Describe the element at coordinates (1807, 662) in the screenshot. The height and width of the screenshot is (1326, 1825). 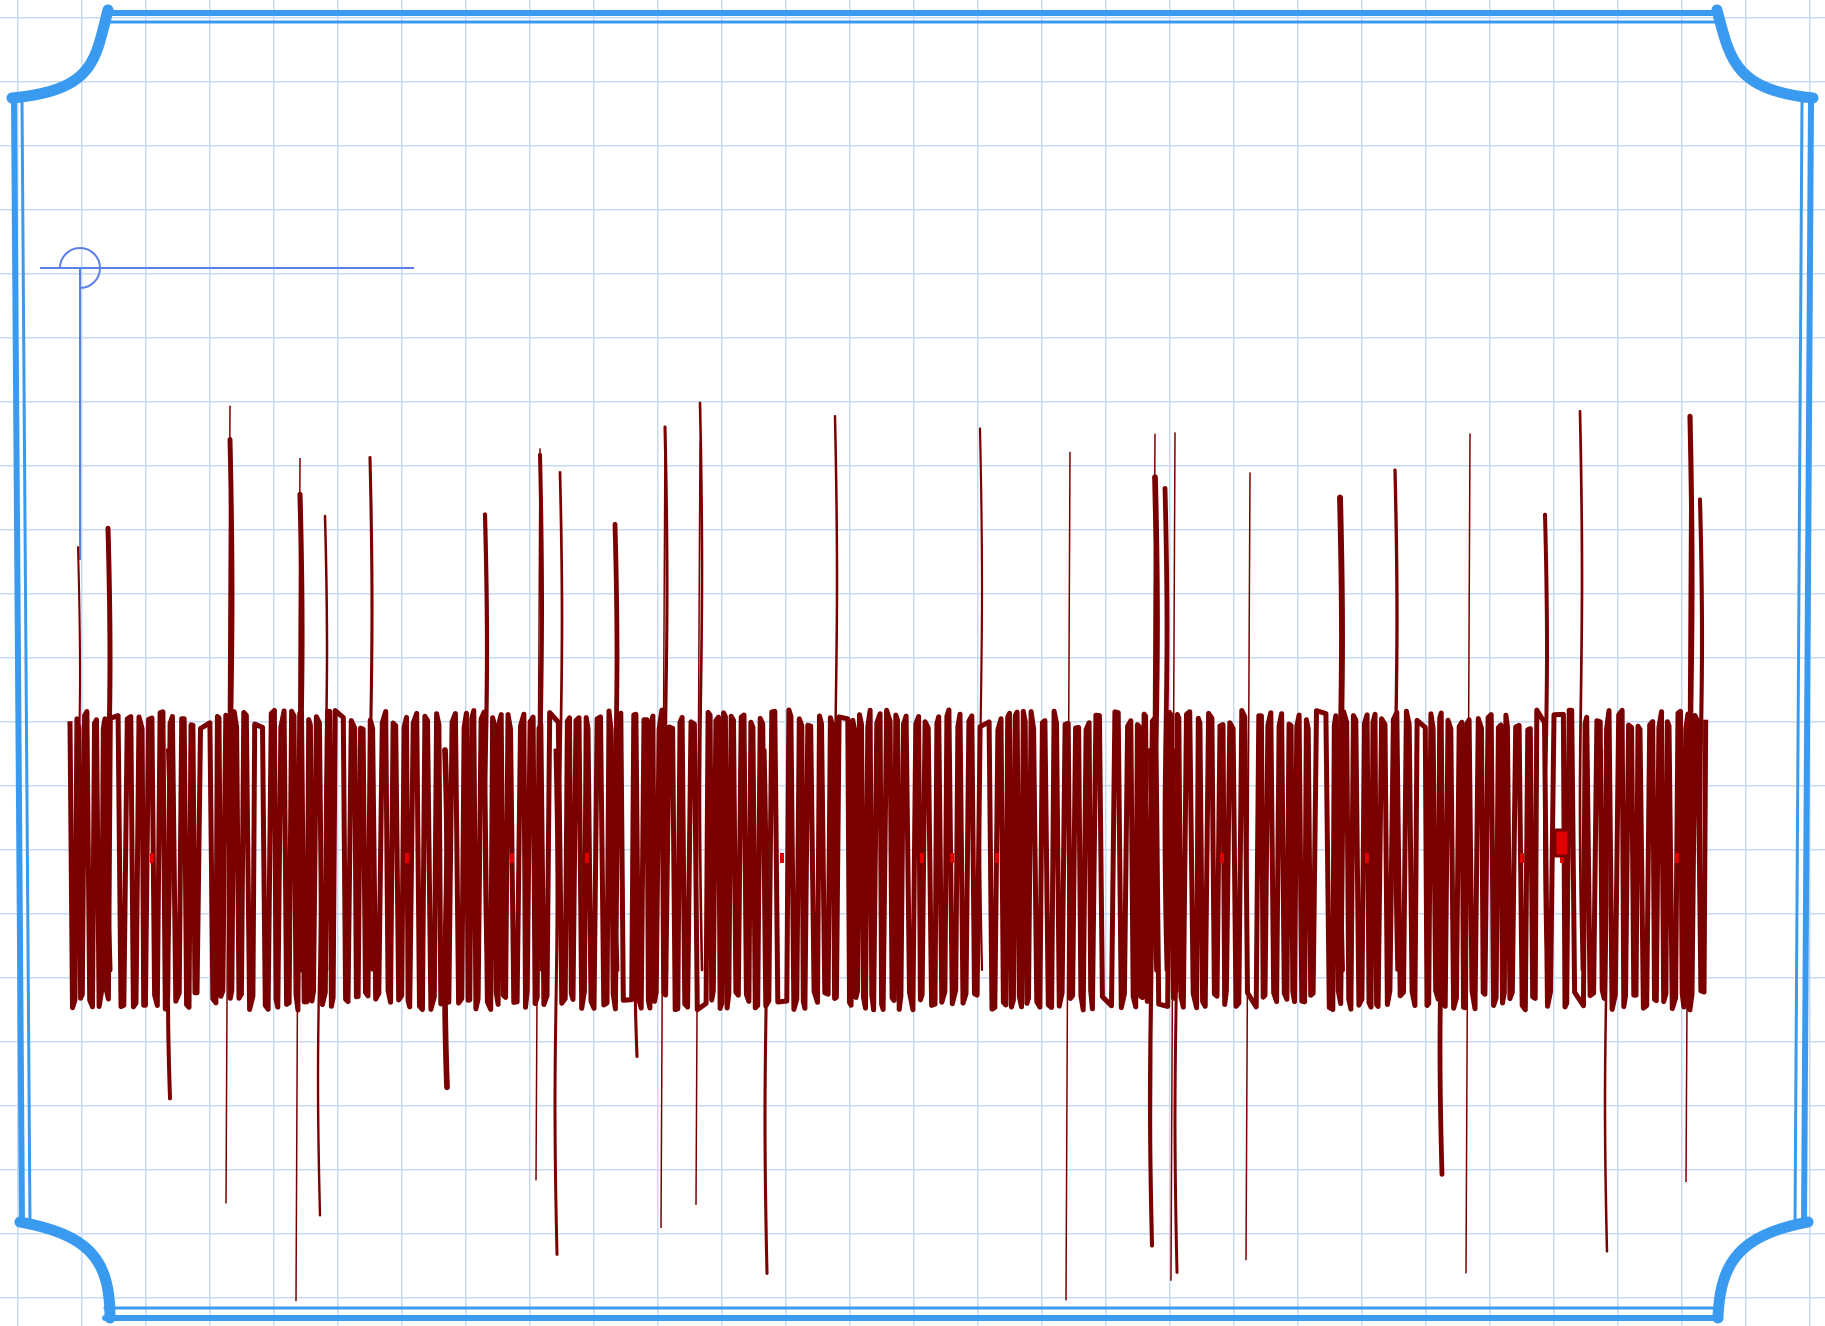
I see `frame-right-edge` at that location.